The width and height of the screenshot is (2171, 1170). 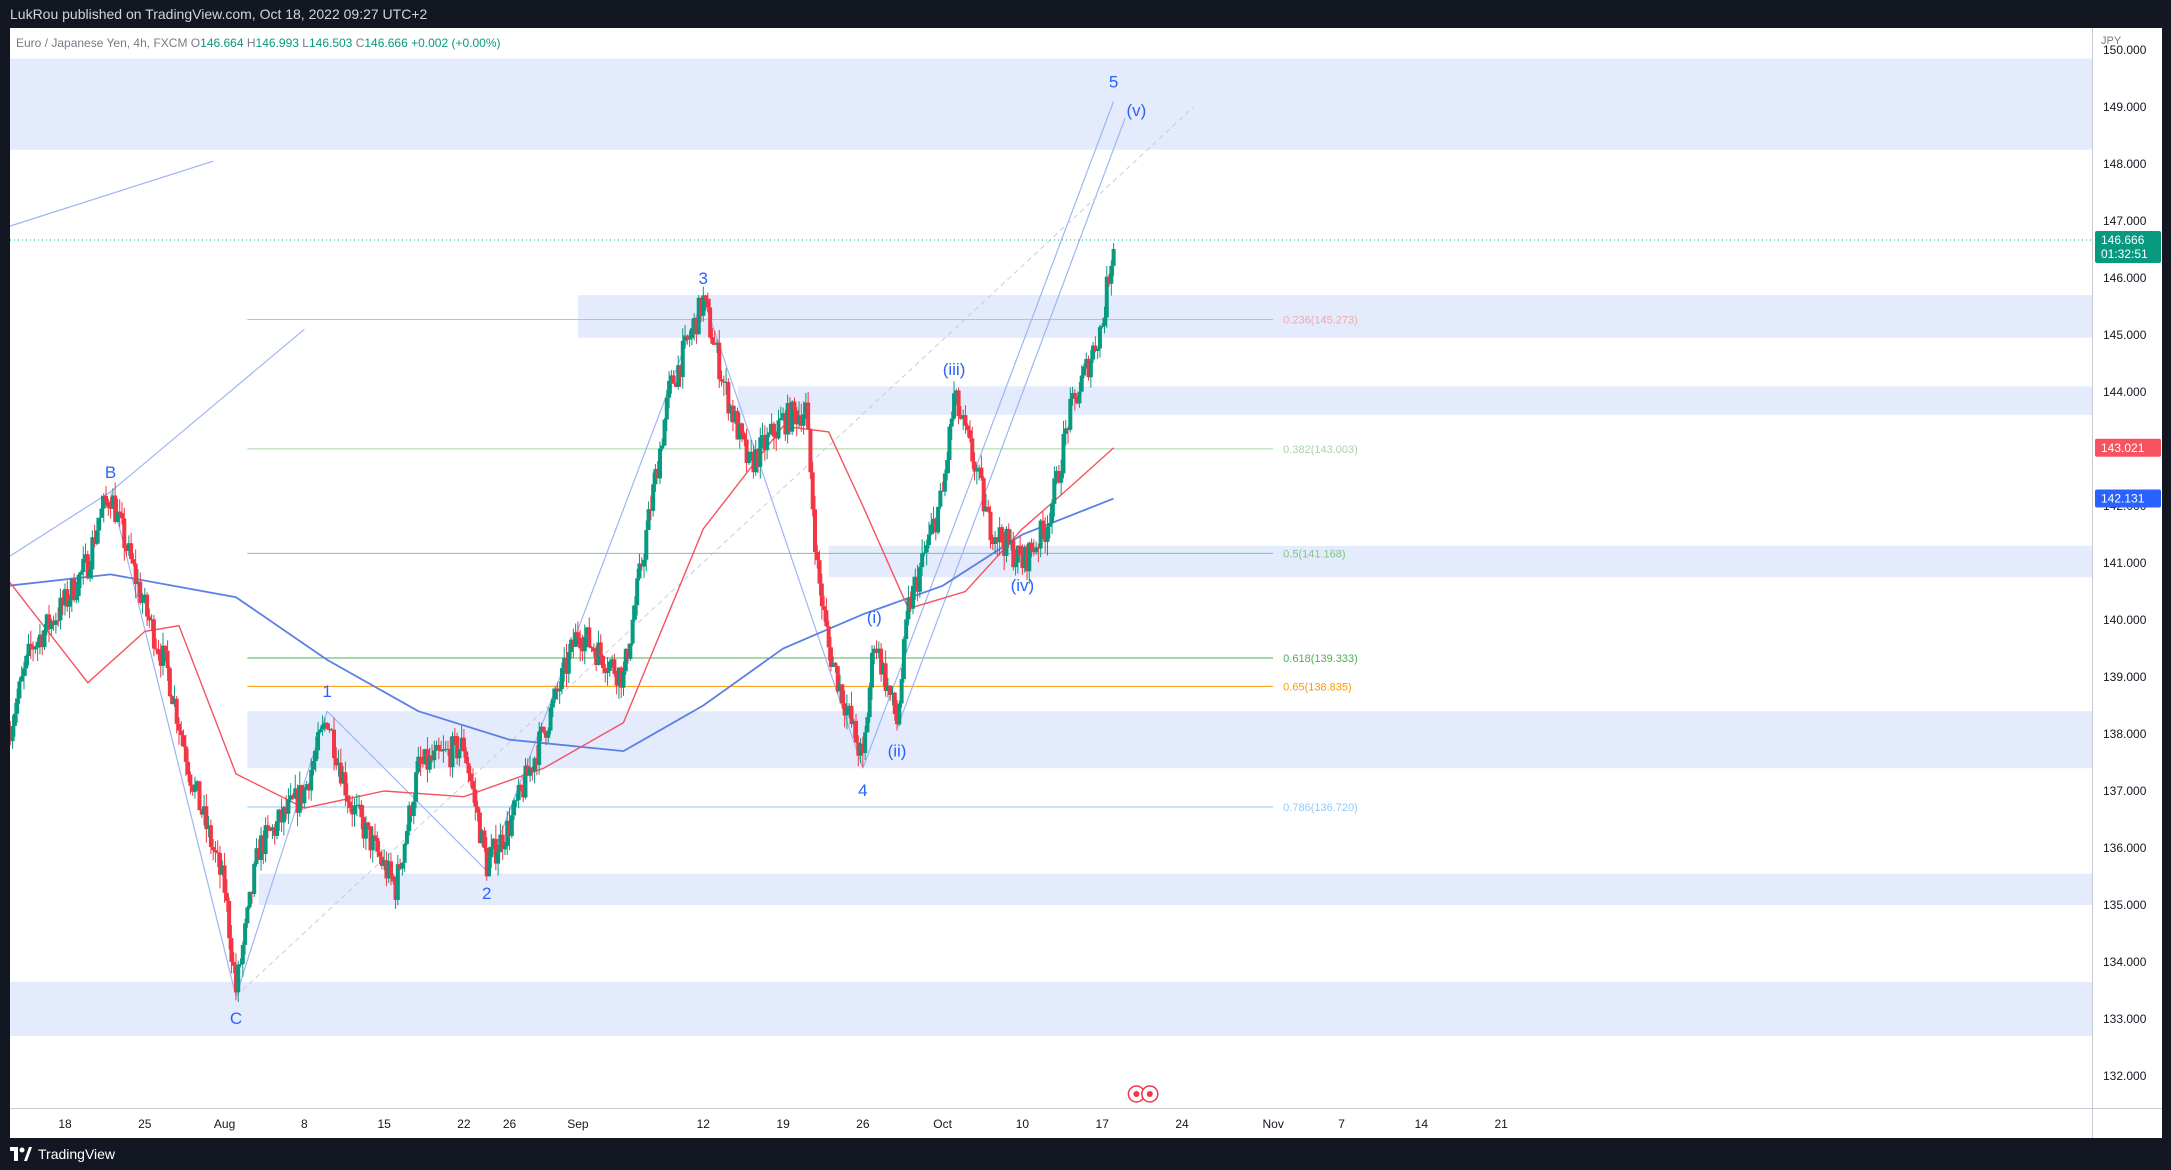 I want to click on time-tick: 24, so click(x=1182, y=1124).